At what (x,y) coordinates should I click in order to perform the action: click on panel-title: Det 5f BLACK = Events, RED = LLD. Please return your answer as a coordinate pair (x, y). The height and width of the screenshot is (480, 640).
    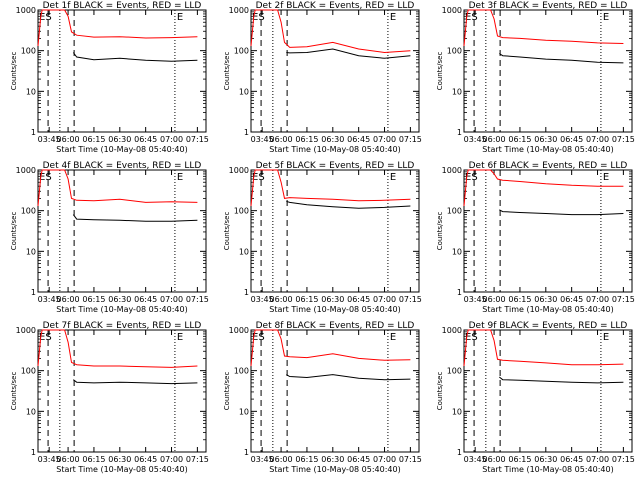
    Looking at the image, I should click on (335, 166).